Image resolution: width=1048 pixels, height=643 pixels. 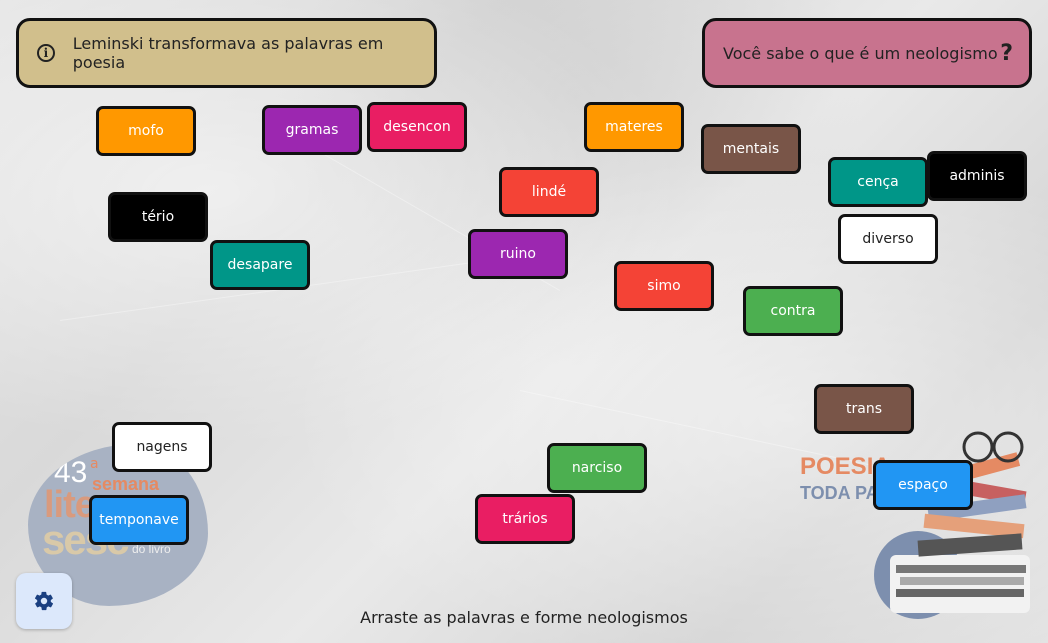 I want to click on settings-button, so click(x=44, y=601).